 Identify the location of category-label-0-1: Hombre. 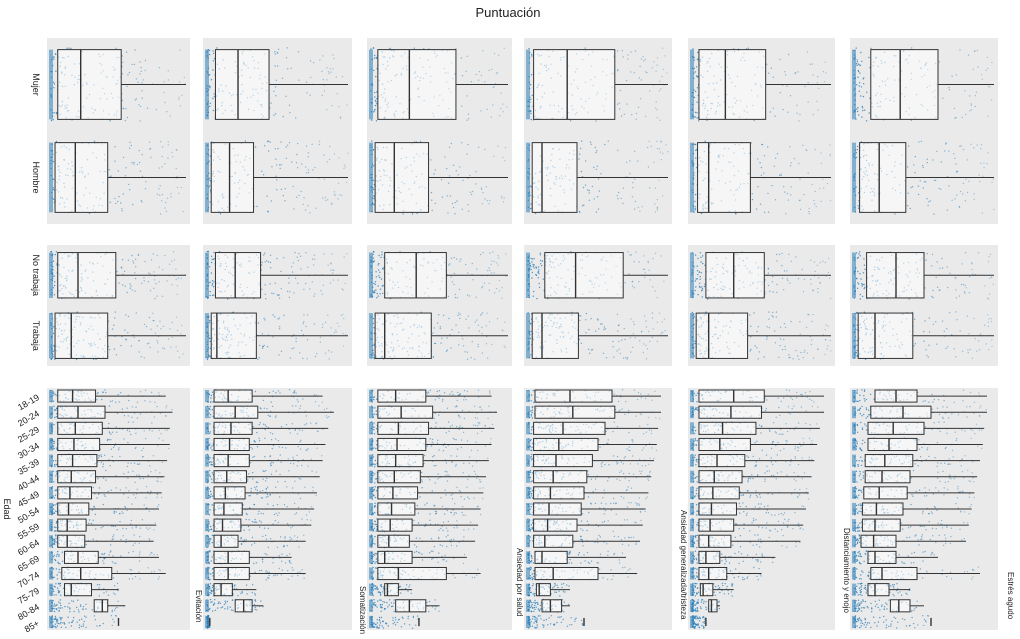
(36, 177).